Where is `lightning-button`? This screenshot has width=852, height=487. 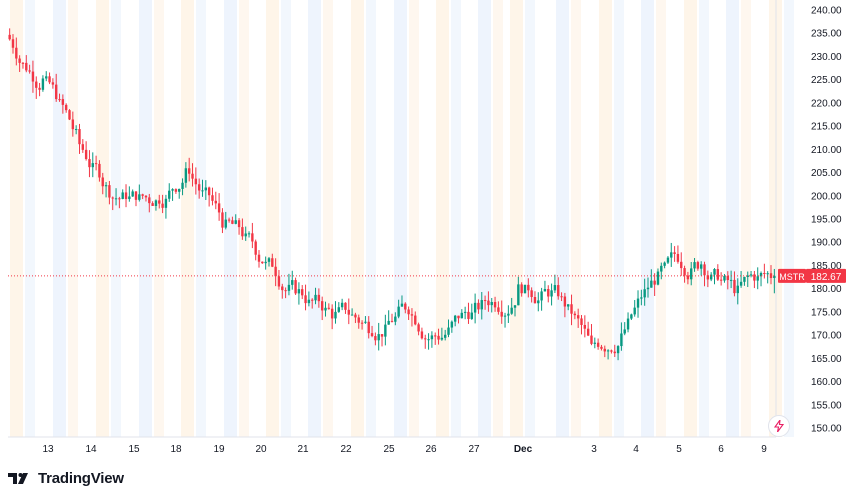
lightning-button is located at coordinates (779, 426).